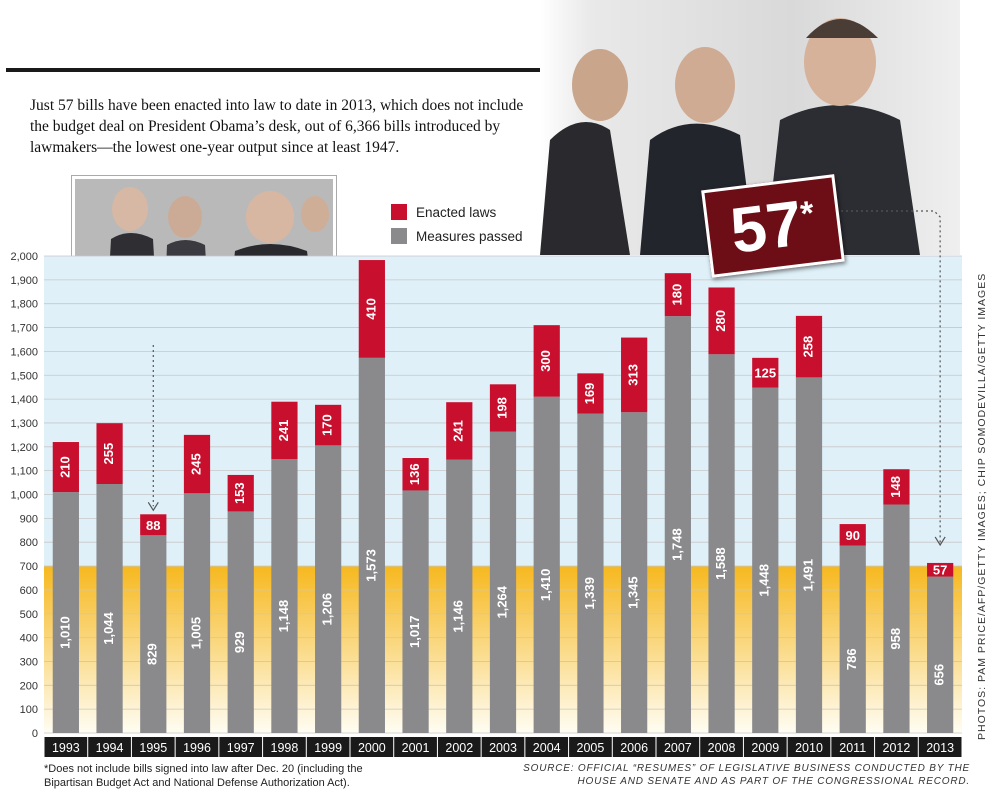  I want to click on bar-label-passed: 1,345, so click(633, 592).